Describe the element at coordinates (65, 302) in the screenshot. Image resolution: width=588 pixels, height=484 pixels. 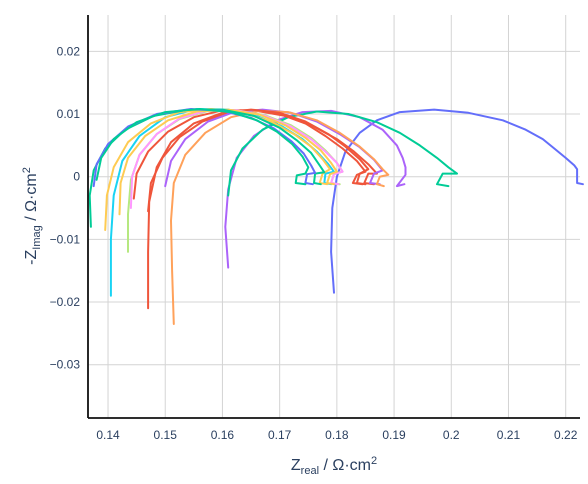
I see `y-tick-label: −0.02` at that location.